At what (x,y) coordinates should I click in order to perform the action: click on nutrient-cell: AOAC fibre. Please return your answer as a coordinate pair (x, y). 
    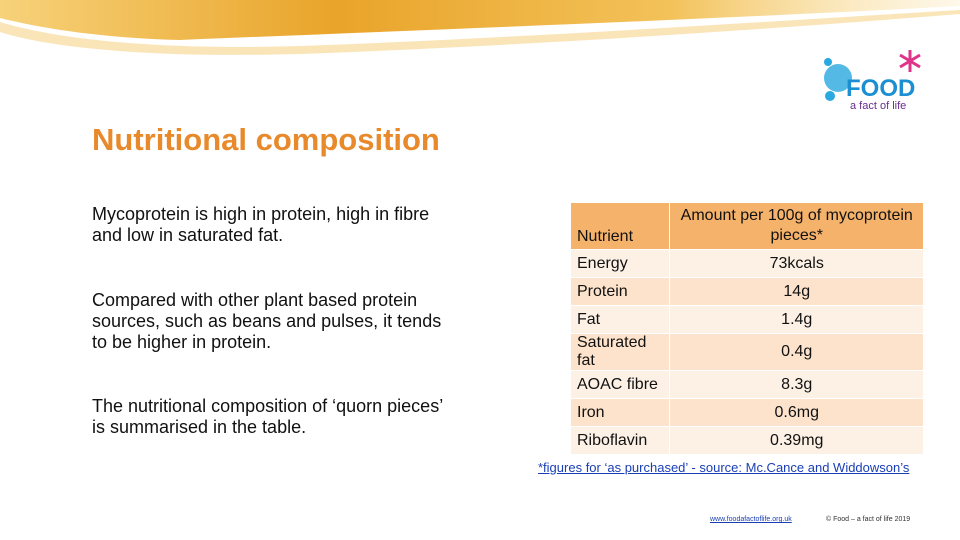
    Looking at the image, I should click on (620, 384).